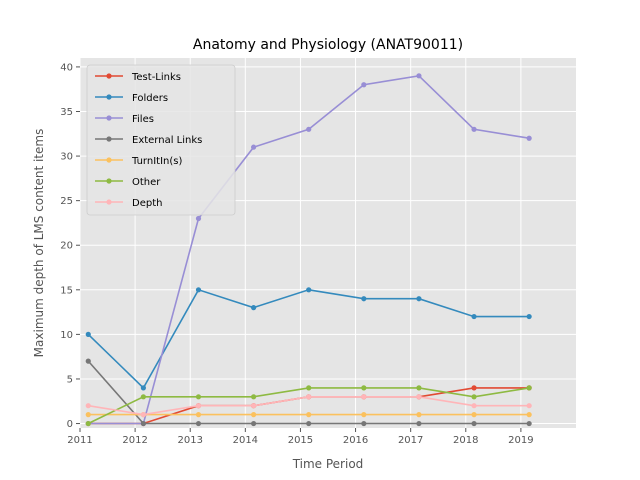  Describe the element at coordinates (70, 379) in the screenshot. I see `y-tick-label: 5` at that location.